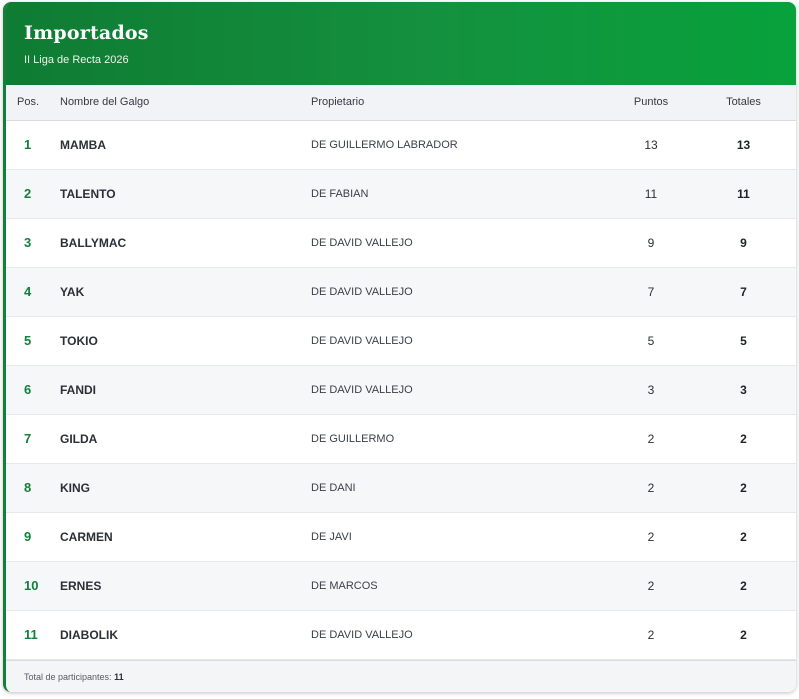  Describe the element at coordinates (401, 193) in the screenshot. I see `table-row: 2 TALENTO DE FABIAN 11 11` at that location.